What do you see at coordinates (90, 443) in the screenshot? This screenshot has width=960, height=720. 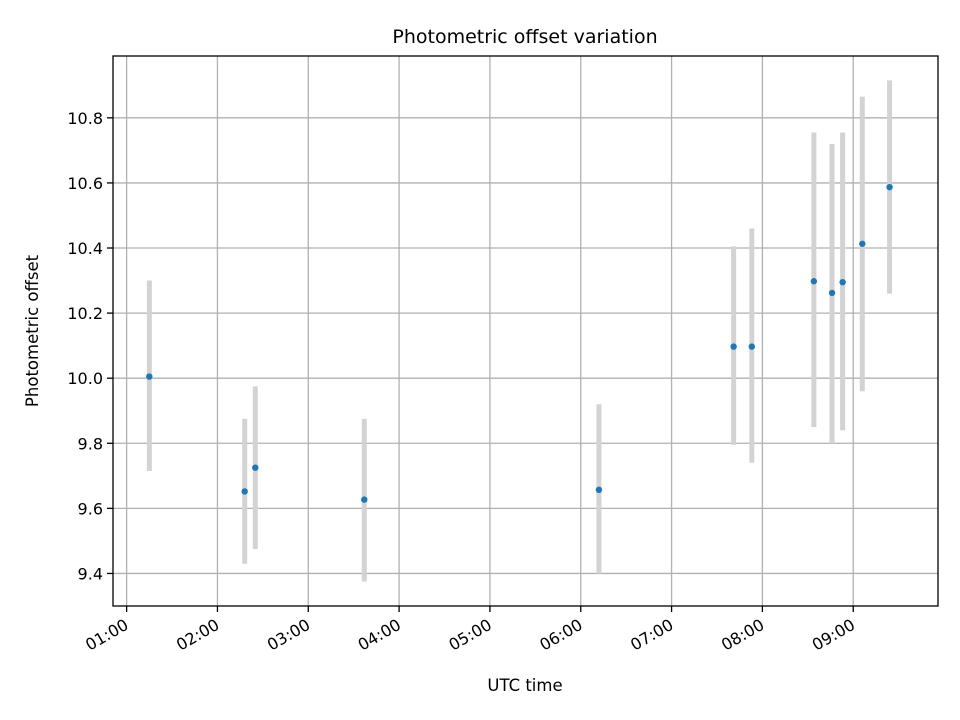 I see `y-tick-label: 9.8` at bounding box center [90, 443].